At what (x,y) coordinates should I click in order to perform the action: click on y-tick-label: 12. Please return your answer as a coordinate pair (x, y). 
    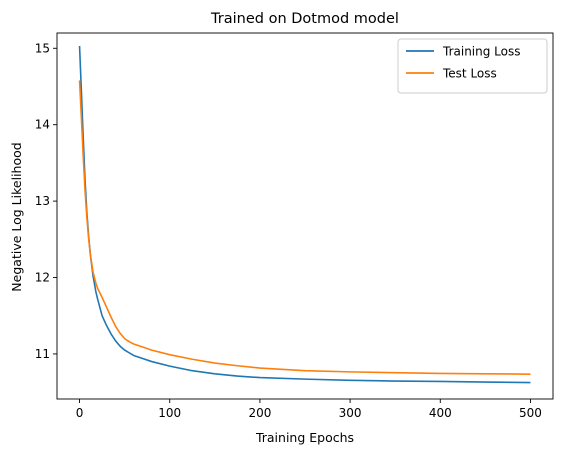
    Looking at the image, I should click on (42, 278).